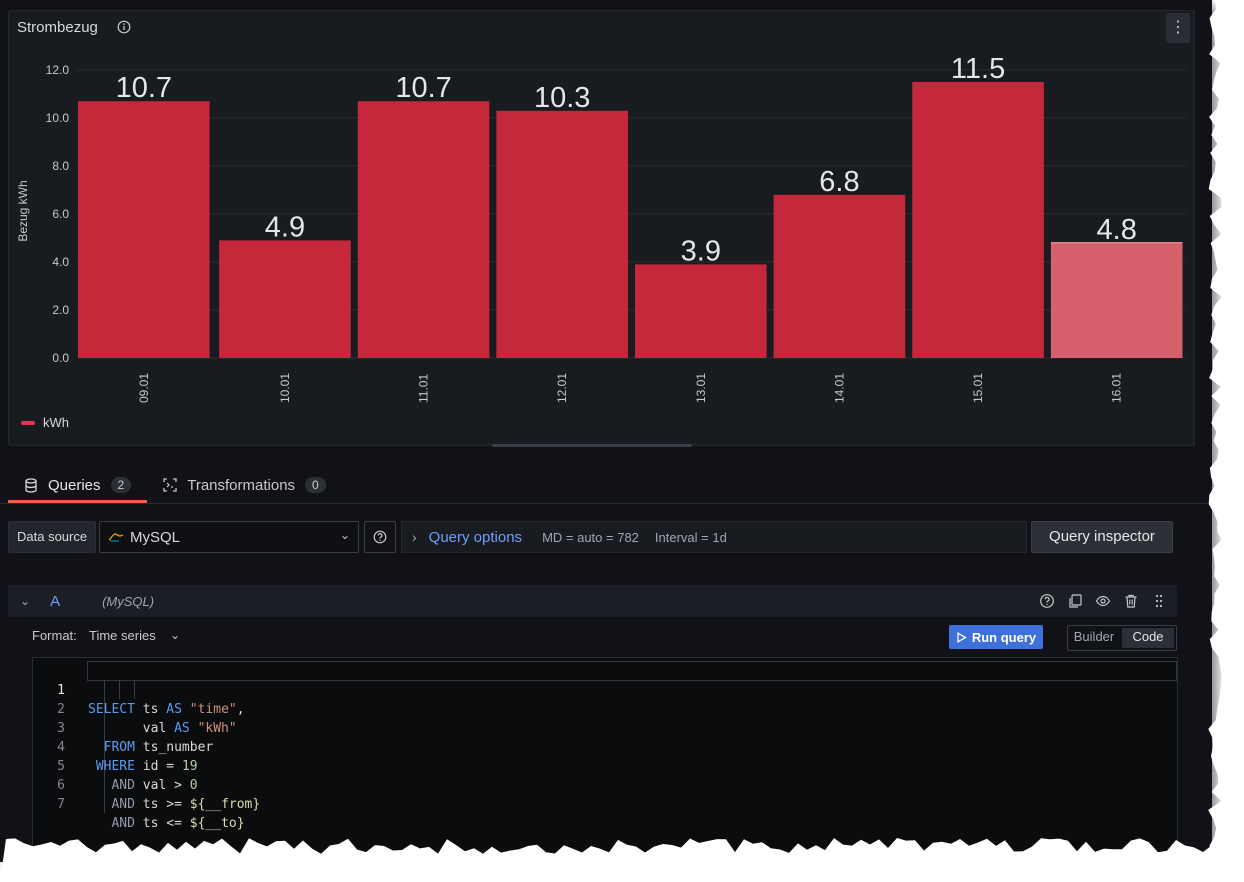  What do you see at coordinates (122, 635) in the screenshot?
I see `format-select: Time series` at bounding box center [122, 635].